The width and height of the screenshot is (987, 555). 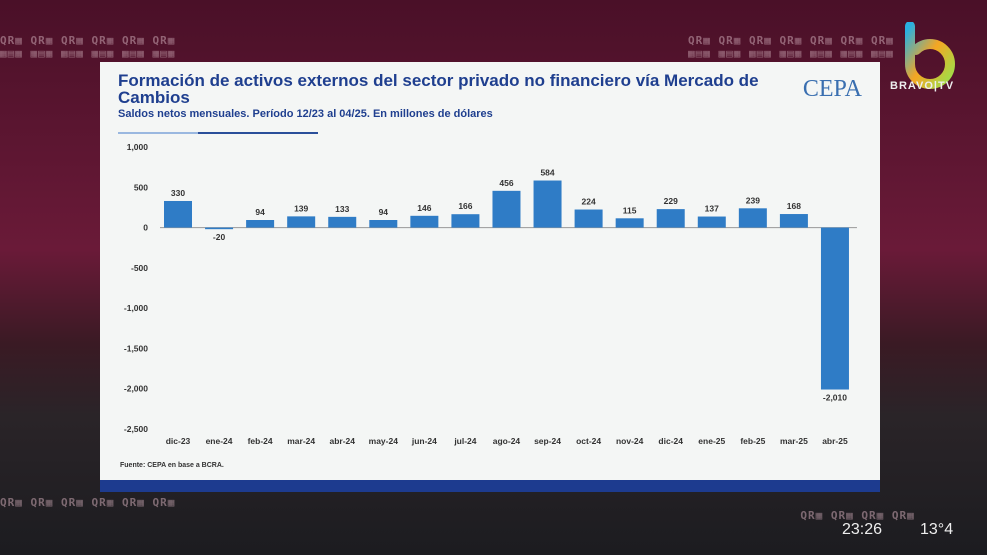 What do you see at coordinates (465, 206) in the screenshot?
I see `data-label: 166` at bounding box center [465, 206].